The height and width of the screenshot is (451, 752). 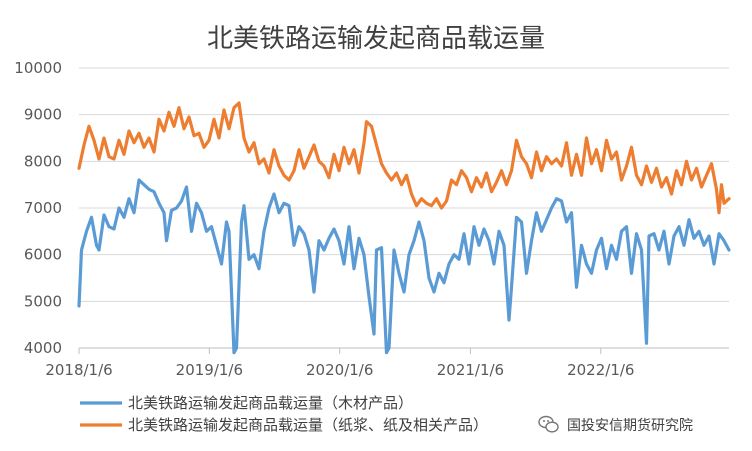 What do you see at coordinates (209, 370) in the screenshot?
I see `x-tick-label: 2019/1/6` at bounding box center [209, 370].